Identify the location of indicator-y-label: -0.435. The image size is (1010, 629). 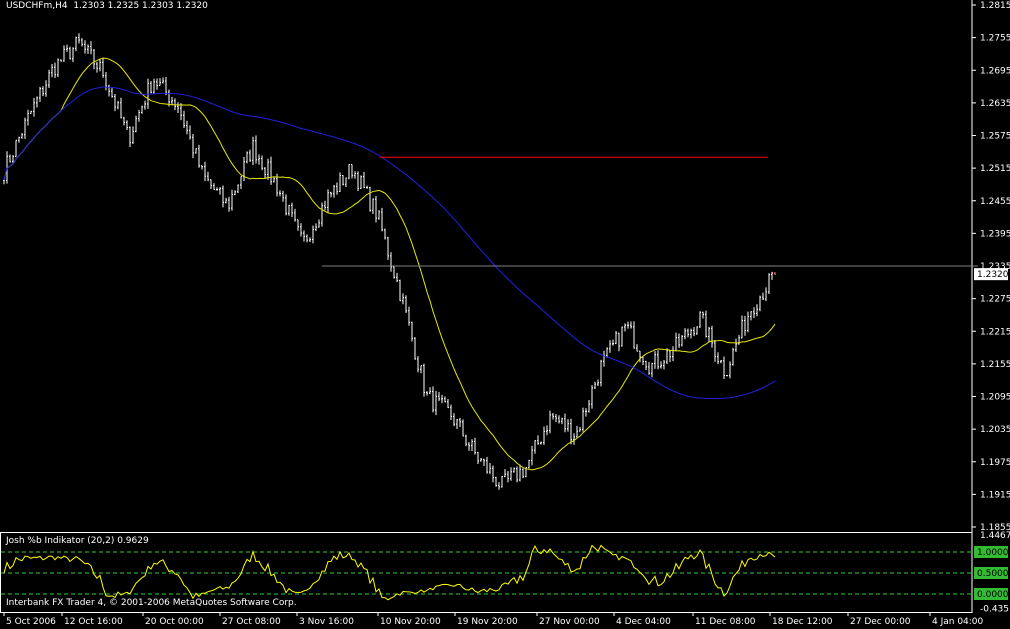
(994, 609).